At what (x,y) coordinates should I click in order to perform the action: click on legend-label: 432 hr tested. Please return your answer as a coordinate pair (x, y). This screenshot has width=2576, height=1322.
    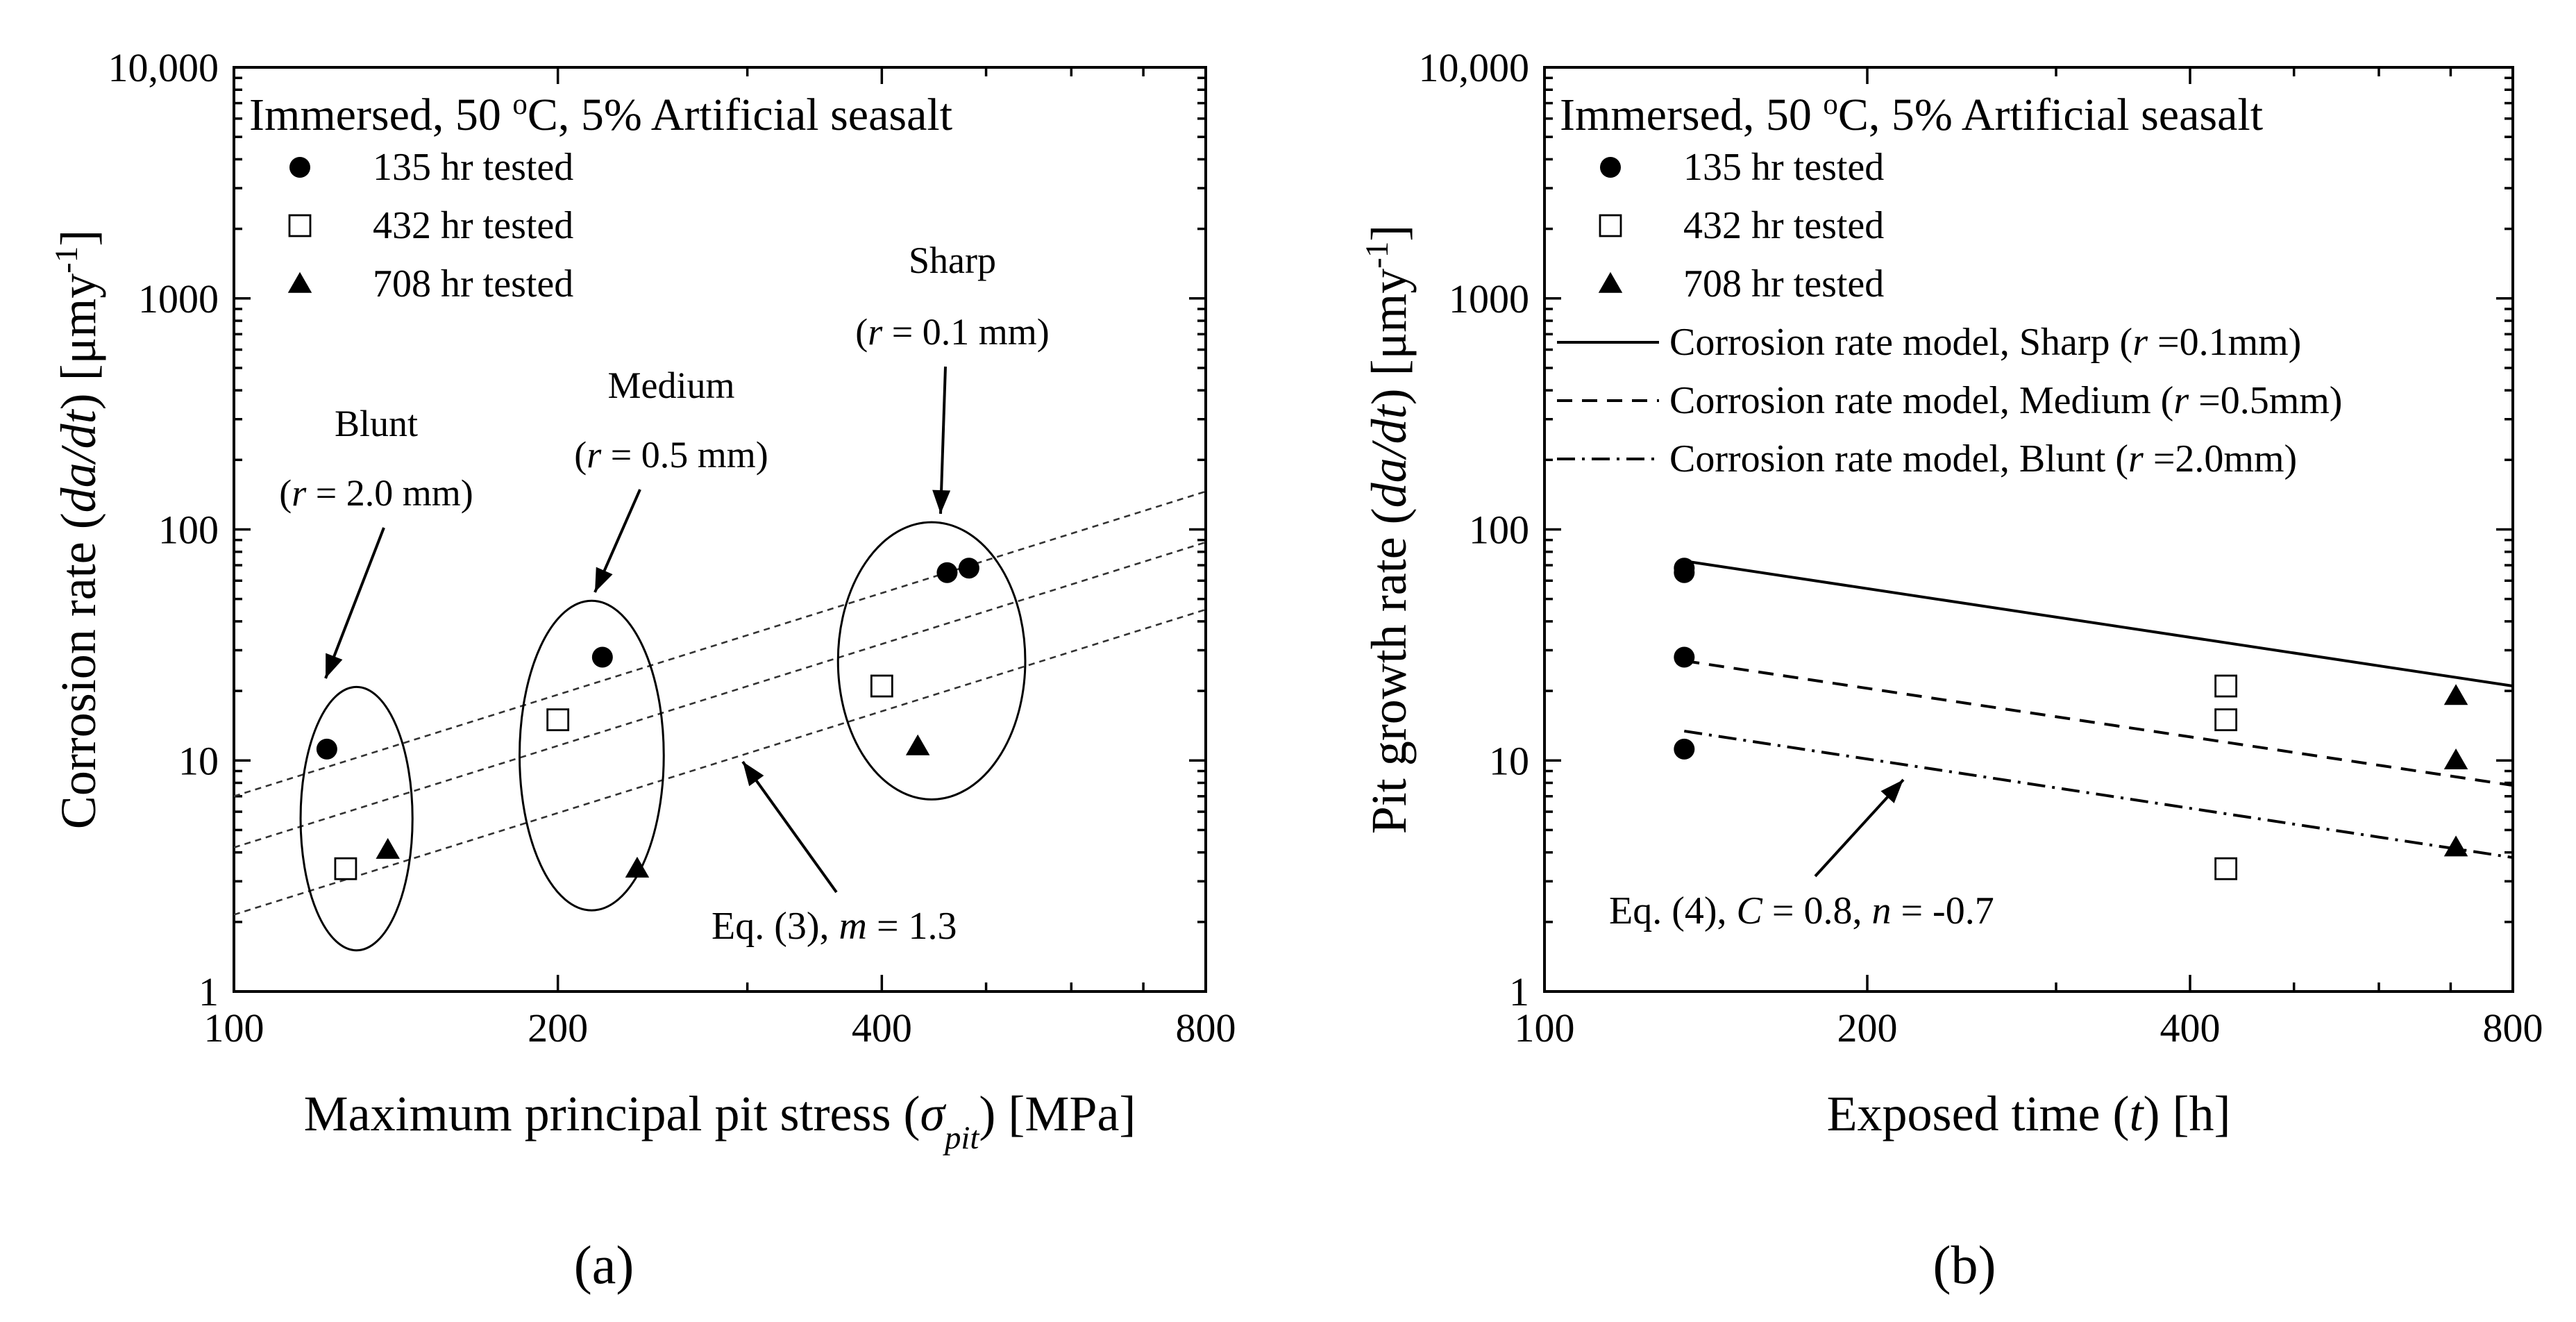
    Looking at the image, I should click on (473, 225).